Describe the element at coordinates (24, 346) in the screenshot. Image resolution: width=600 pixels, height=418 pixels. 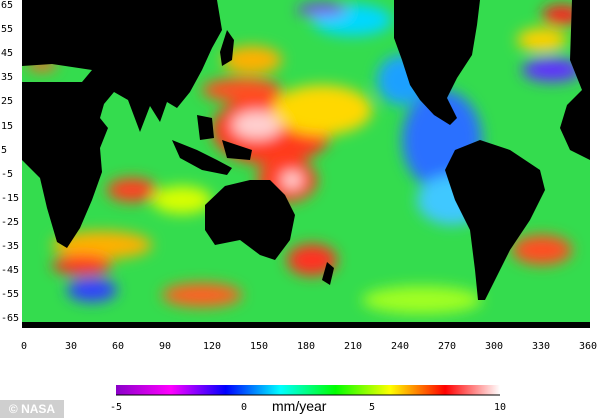
I see `x-tick-label: 0` at that location.